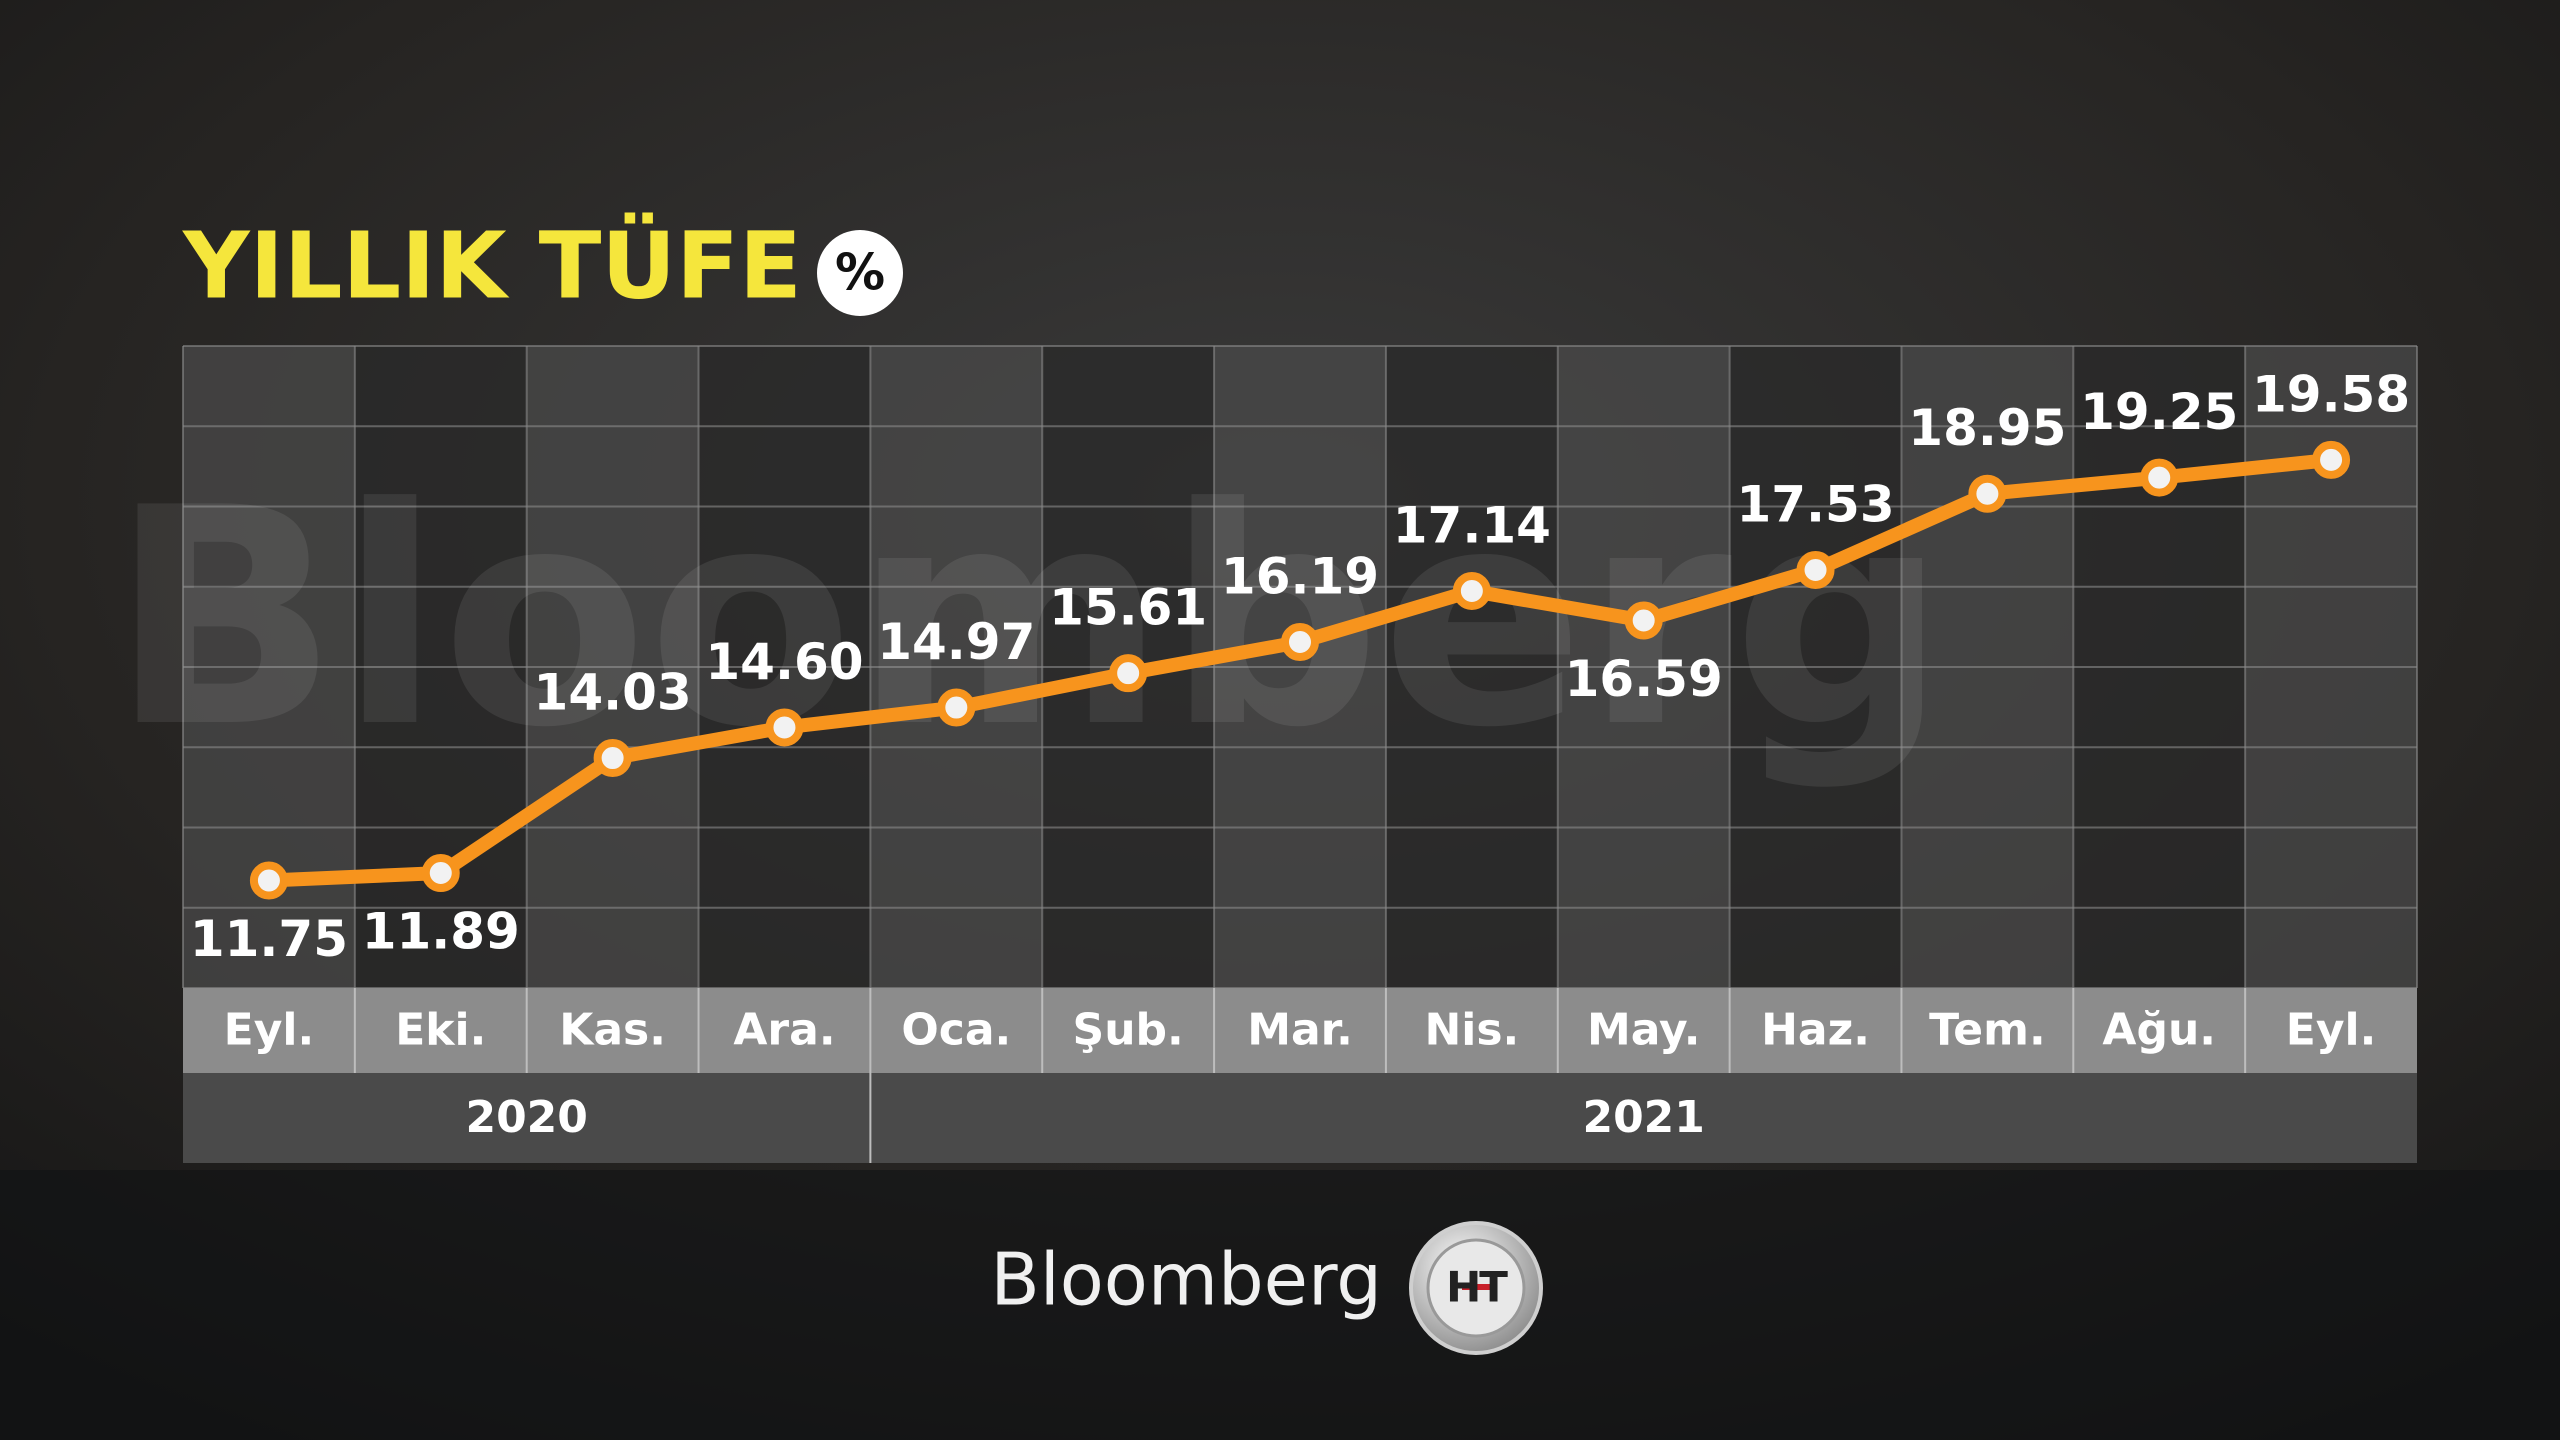  I want to click on x-tick-label: May., so click(1643, 1030).